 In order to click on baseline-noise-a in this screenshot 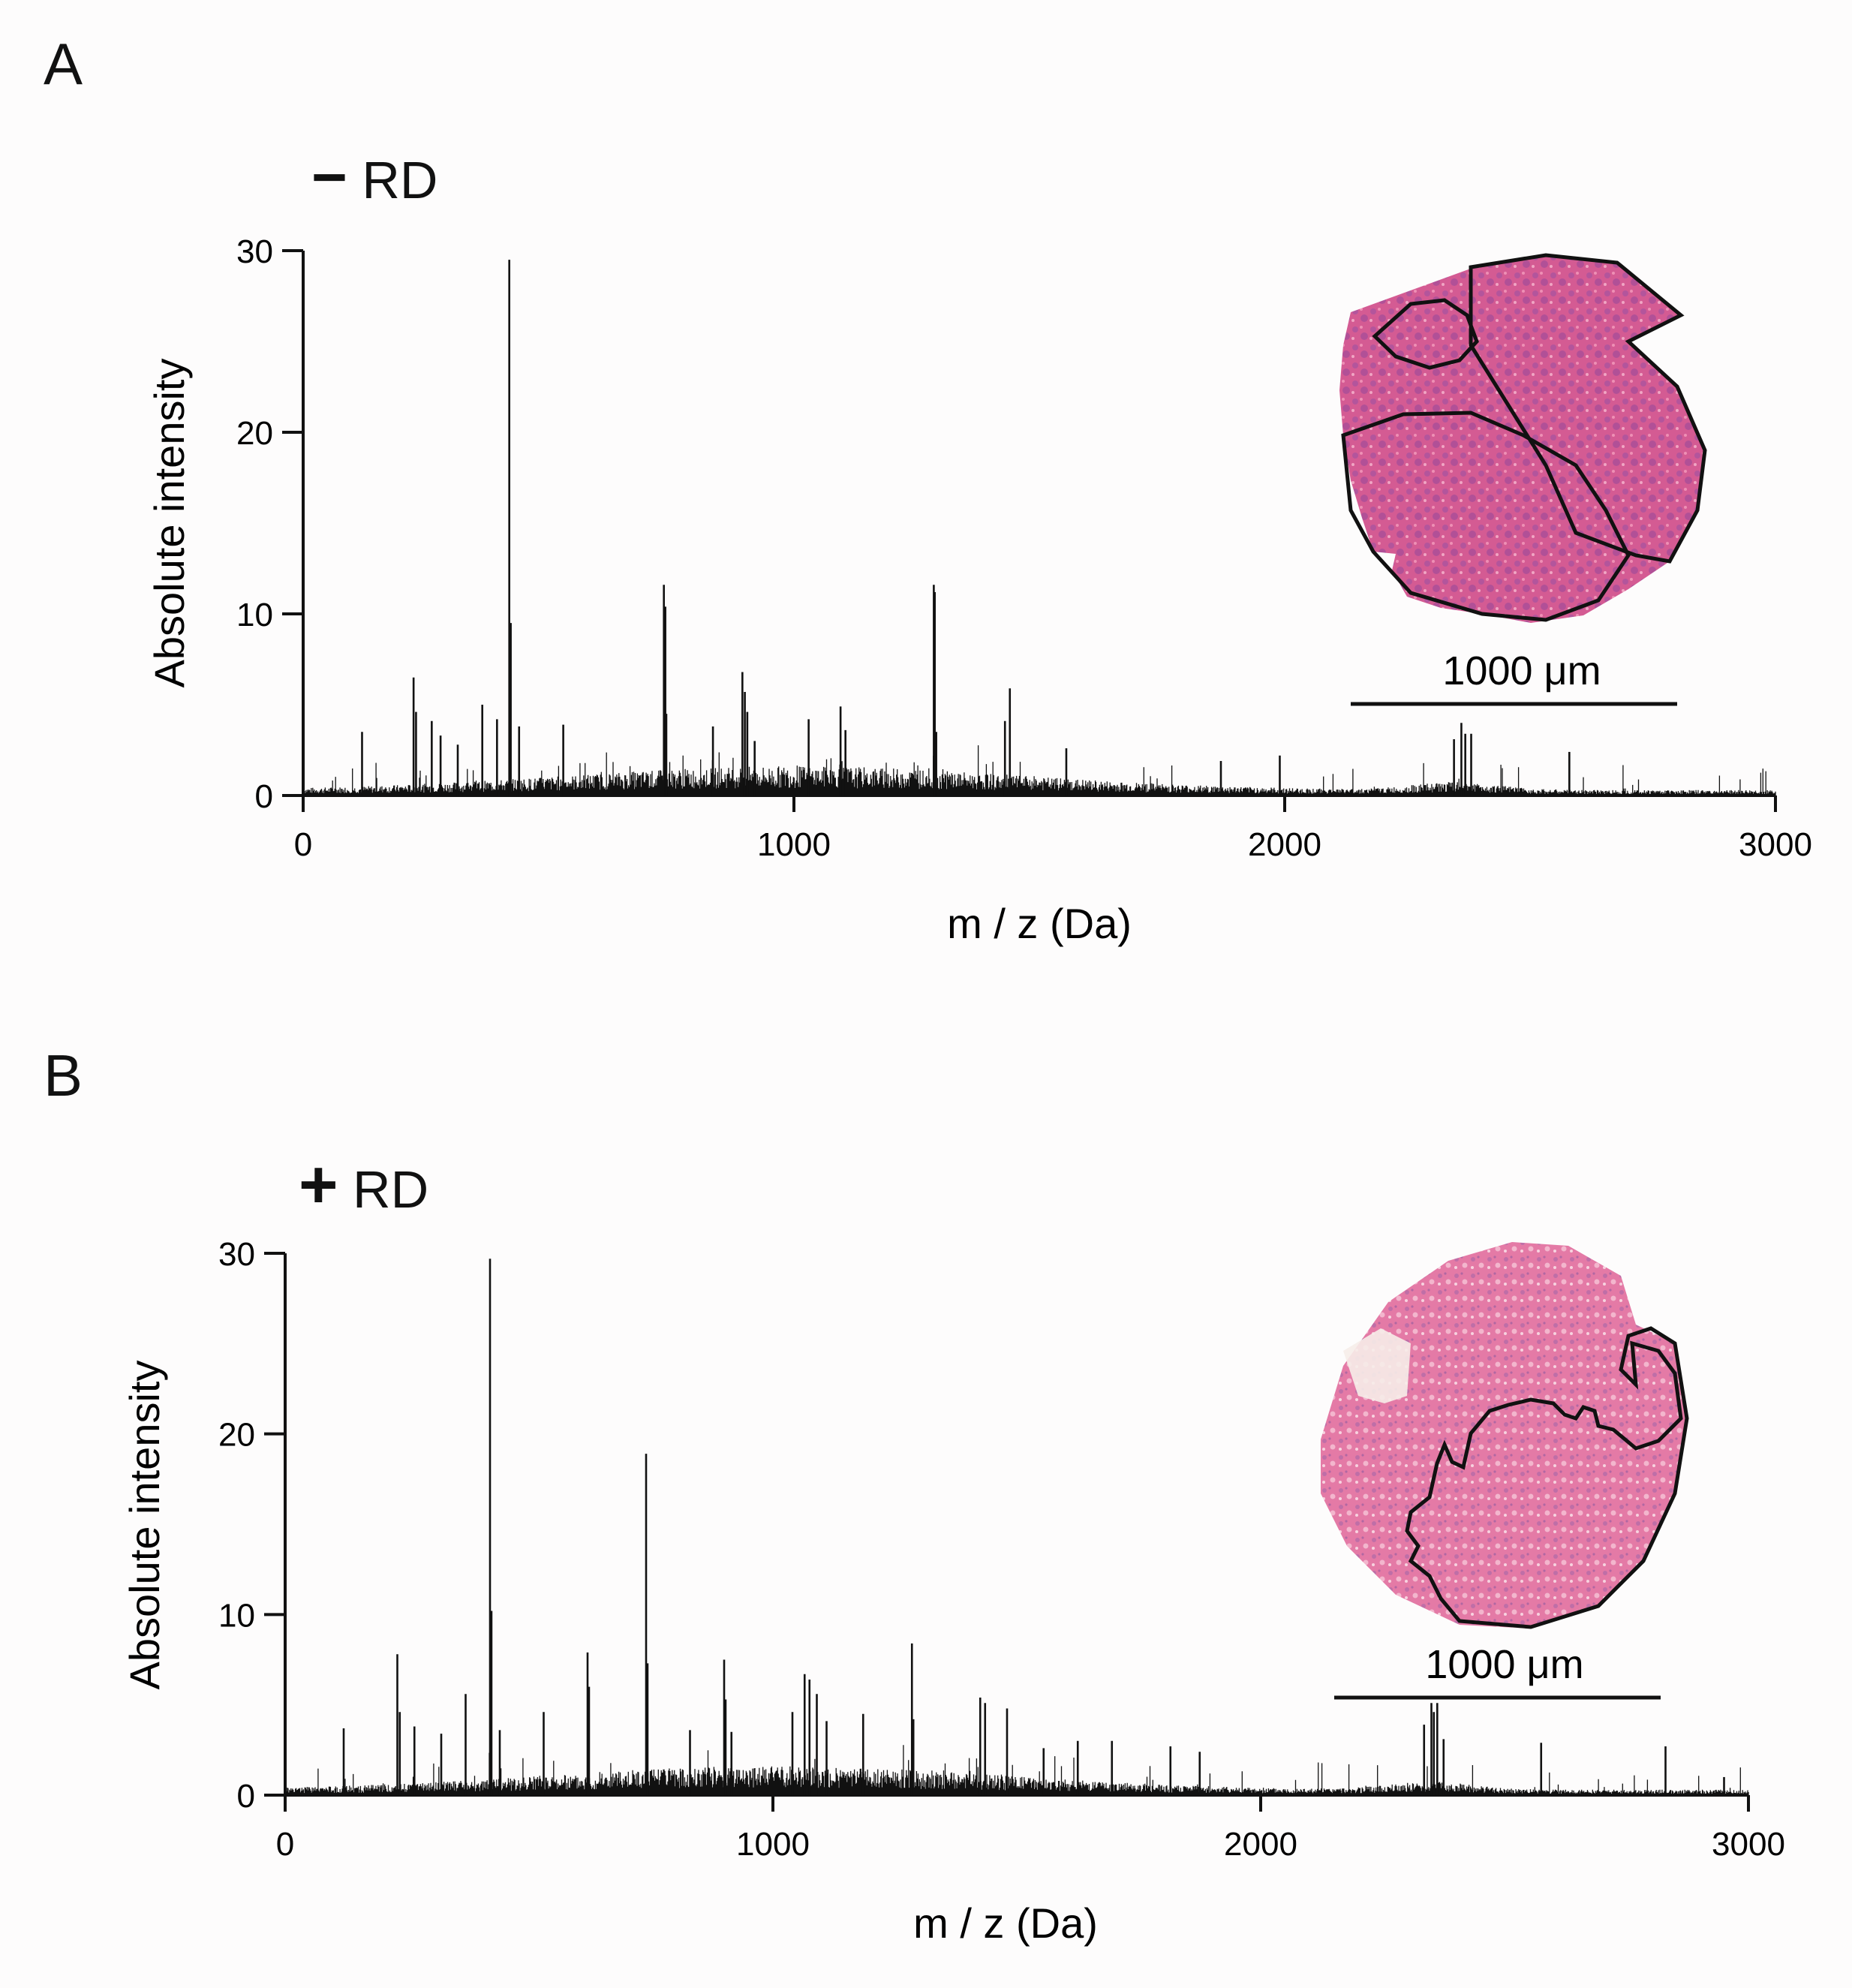, I will do `click(1039, 771)`.